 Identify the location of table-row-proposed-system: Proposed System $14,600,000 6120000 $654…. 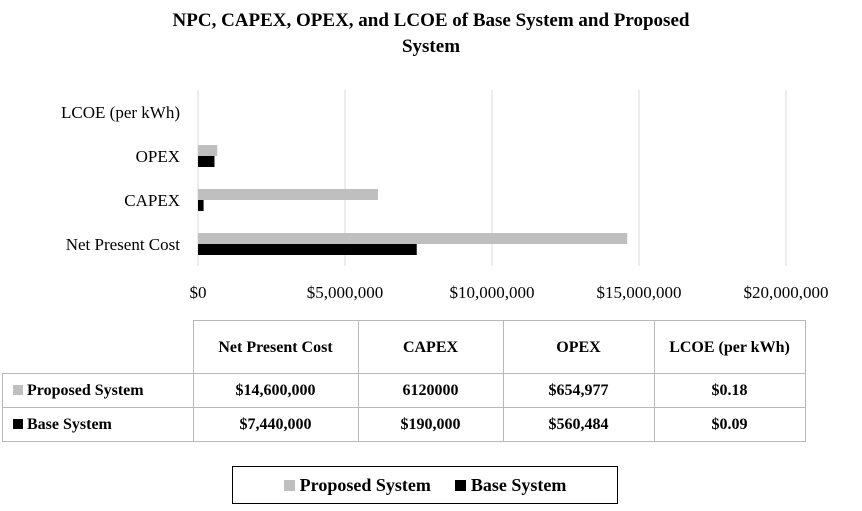
(404, 390).